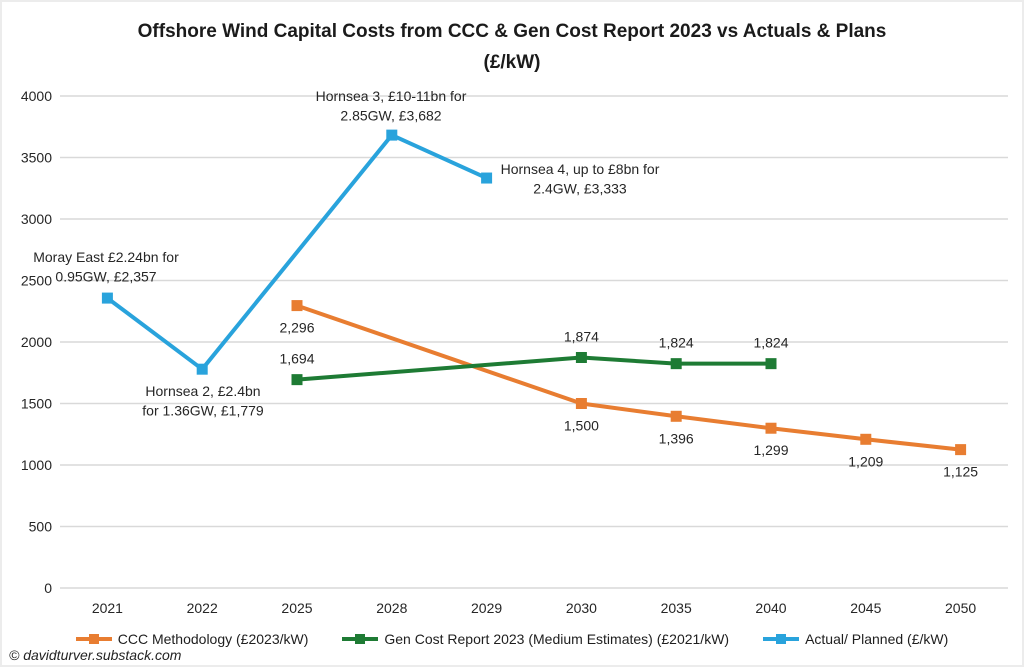 The image size is (1024, 667). I want to click on x-axis-tick-label: 2045, so click(865, 608).